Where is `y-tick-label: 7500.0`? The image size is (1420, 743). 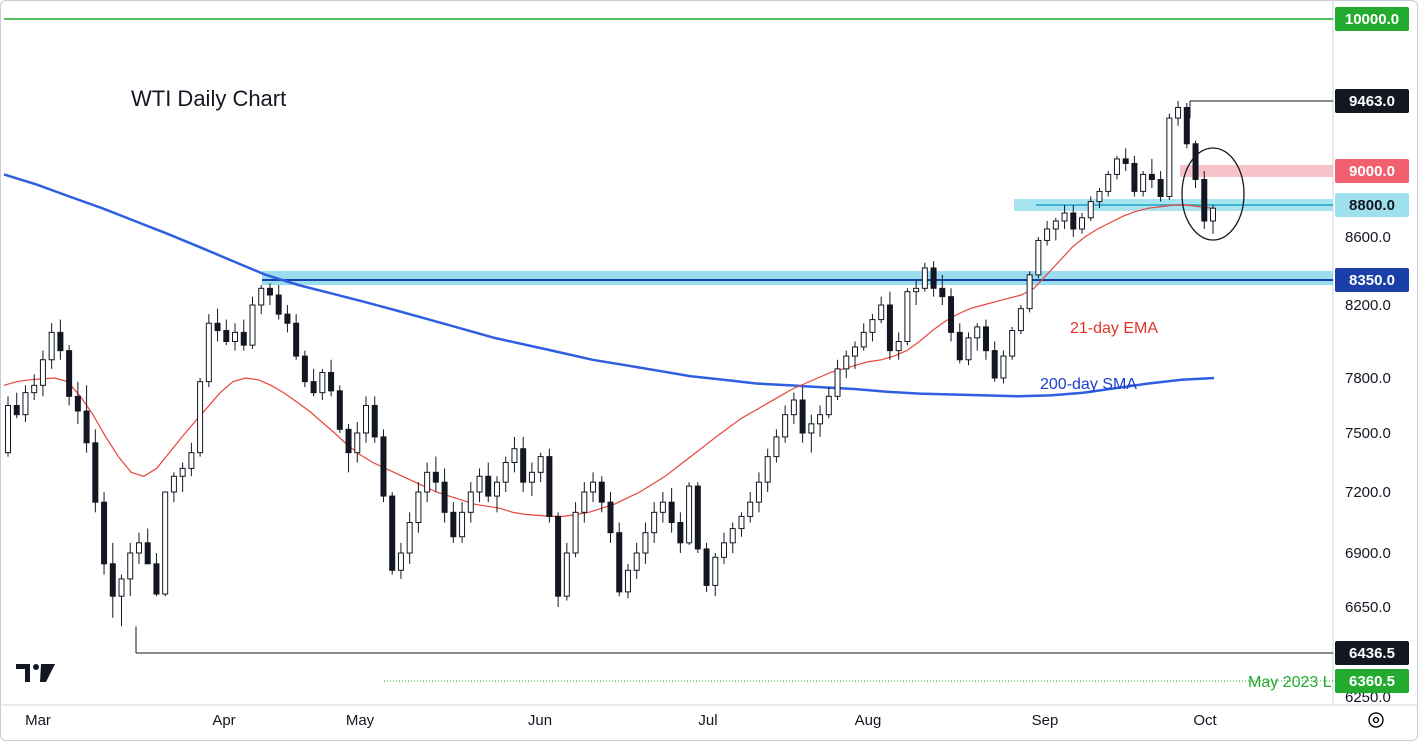 y-tick-label: 7500.0 is located at coordinates (1368, 433).